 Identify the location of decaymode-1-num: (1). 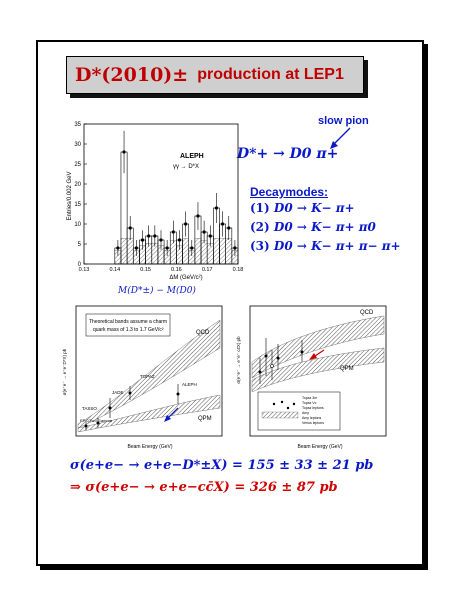
(260, 208).